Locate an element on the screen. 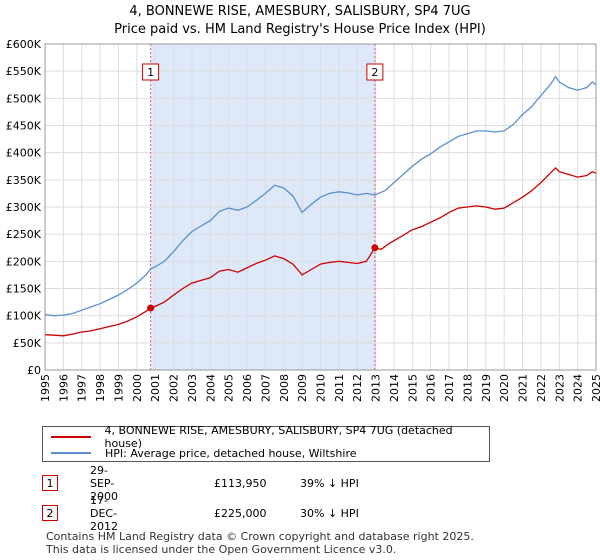 The image size is (600, 560). x-tick-label: 2012 is located at coordinates (357, 388).